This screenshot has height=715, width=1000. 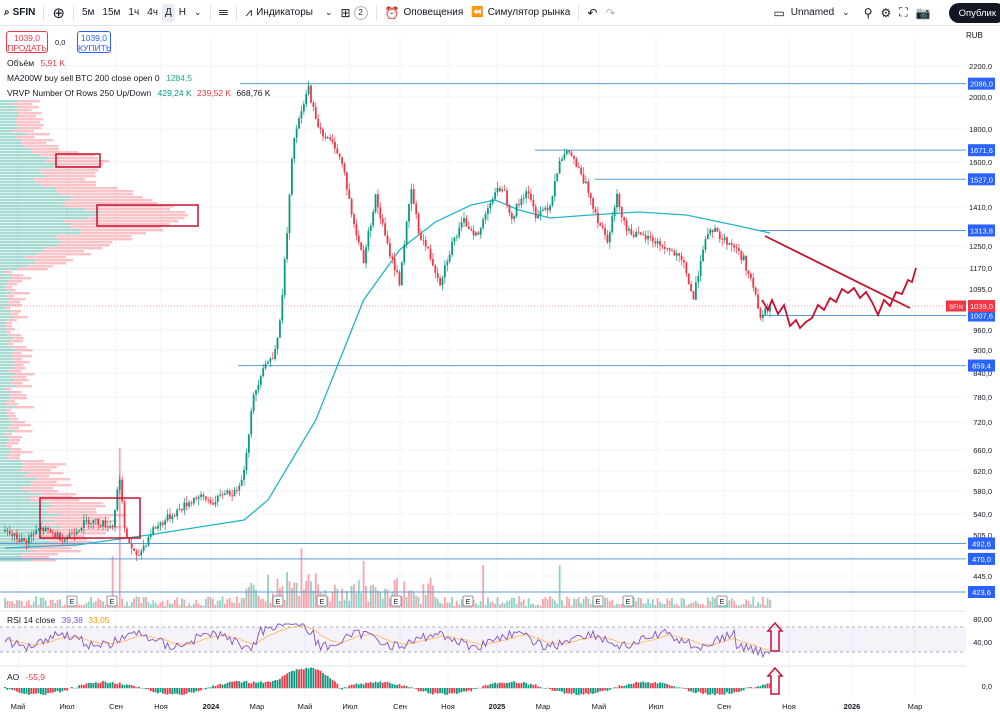 What do you see at coordinates (88, 12) in the screenshot?
I see `timeframe-5m: 5м` at bounding box center [88, 12].